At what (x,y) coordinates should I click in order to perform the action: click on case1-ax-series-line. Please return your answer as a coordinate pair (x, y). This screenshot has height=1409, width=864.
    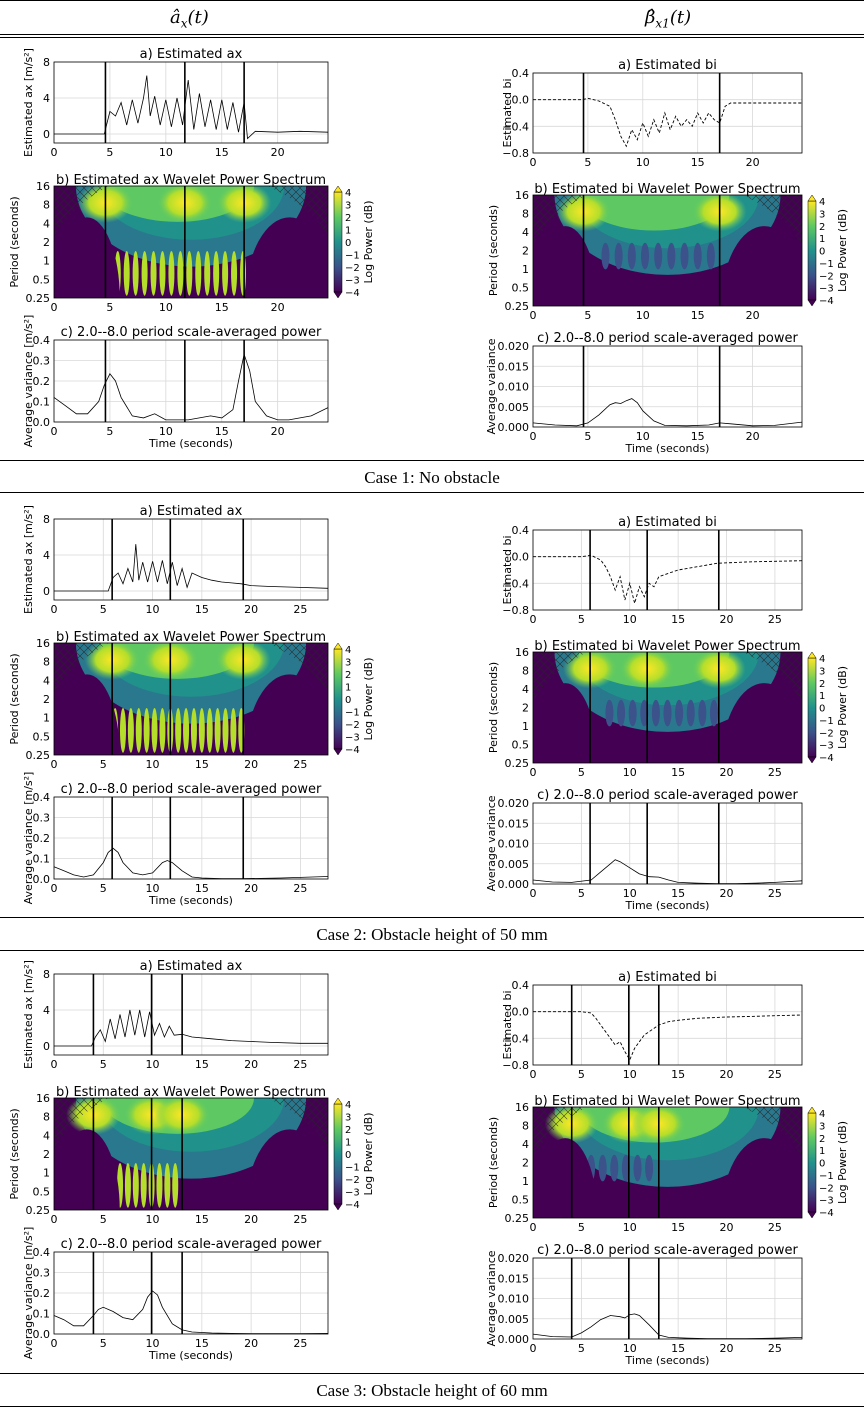
    Looking at the image, I should click on (191, 107).